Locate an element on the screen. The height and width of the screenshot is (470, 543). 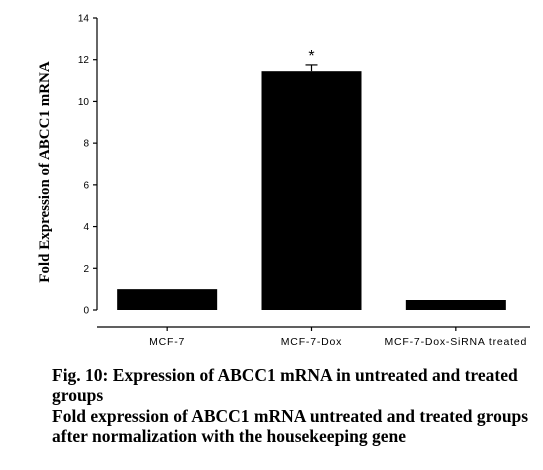
y-tick-label: 4 is located at coordinates (86, 227).